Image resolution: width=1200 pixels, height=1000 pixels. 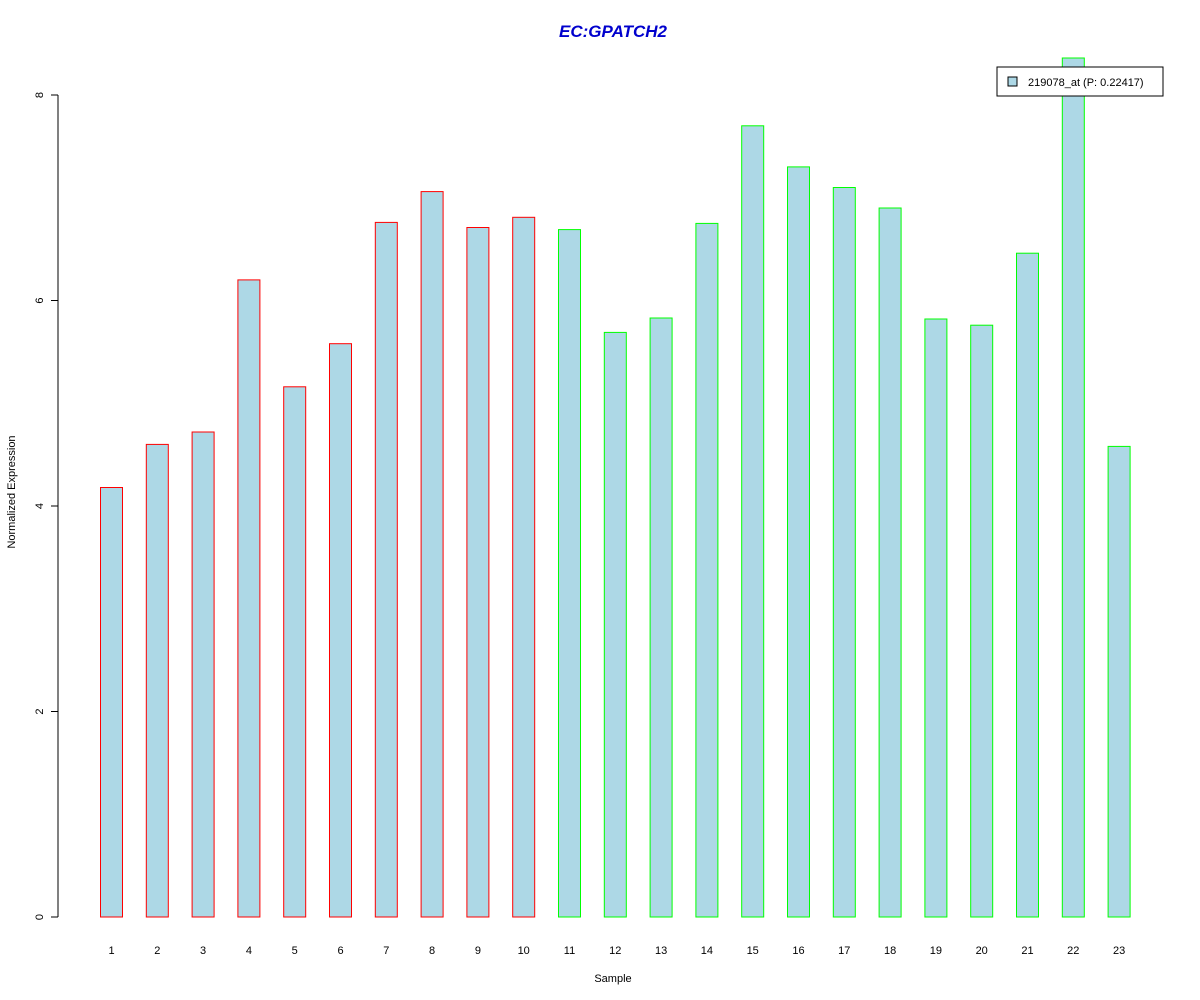 What do you see at coordinates (753, 951) in the screenshot?
I see `x-tick-label: 15` at bounding box center [753, 951].